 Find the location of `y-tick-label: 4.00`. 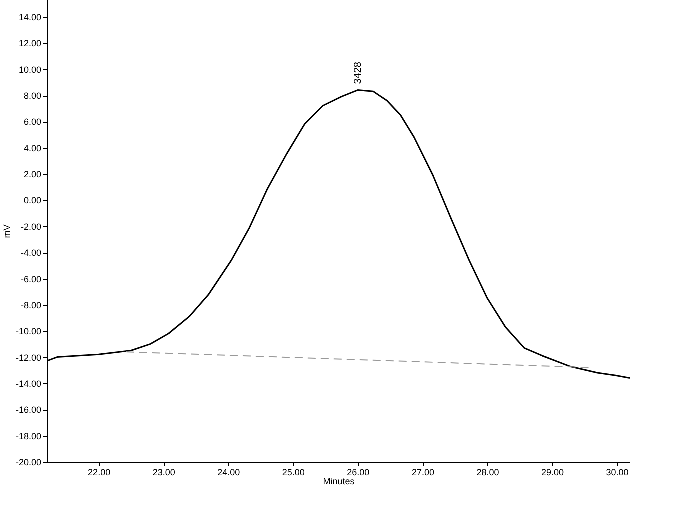

y-tick-label: 4.00 is located at coordinates (33, 148).